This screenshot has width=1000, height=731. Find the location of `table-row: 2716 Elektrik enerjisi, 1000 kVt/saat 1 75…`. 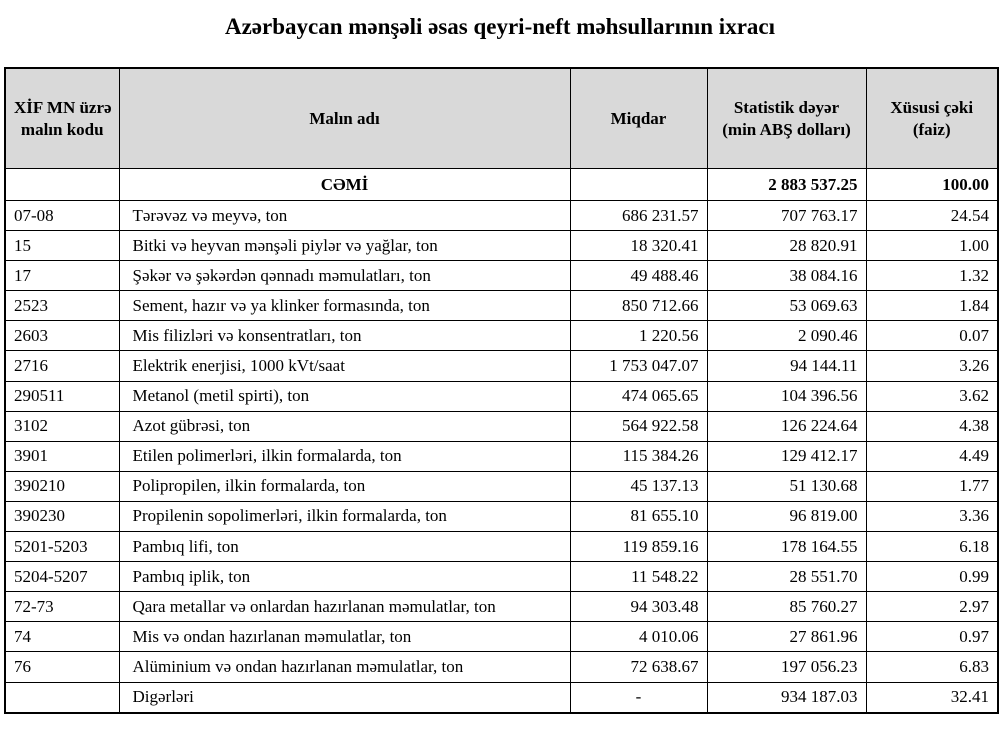

table-row: 2716 Elektrik enerjisi, 1000 kVt/saat 1 75… is located at coordinates (501, 366).